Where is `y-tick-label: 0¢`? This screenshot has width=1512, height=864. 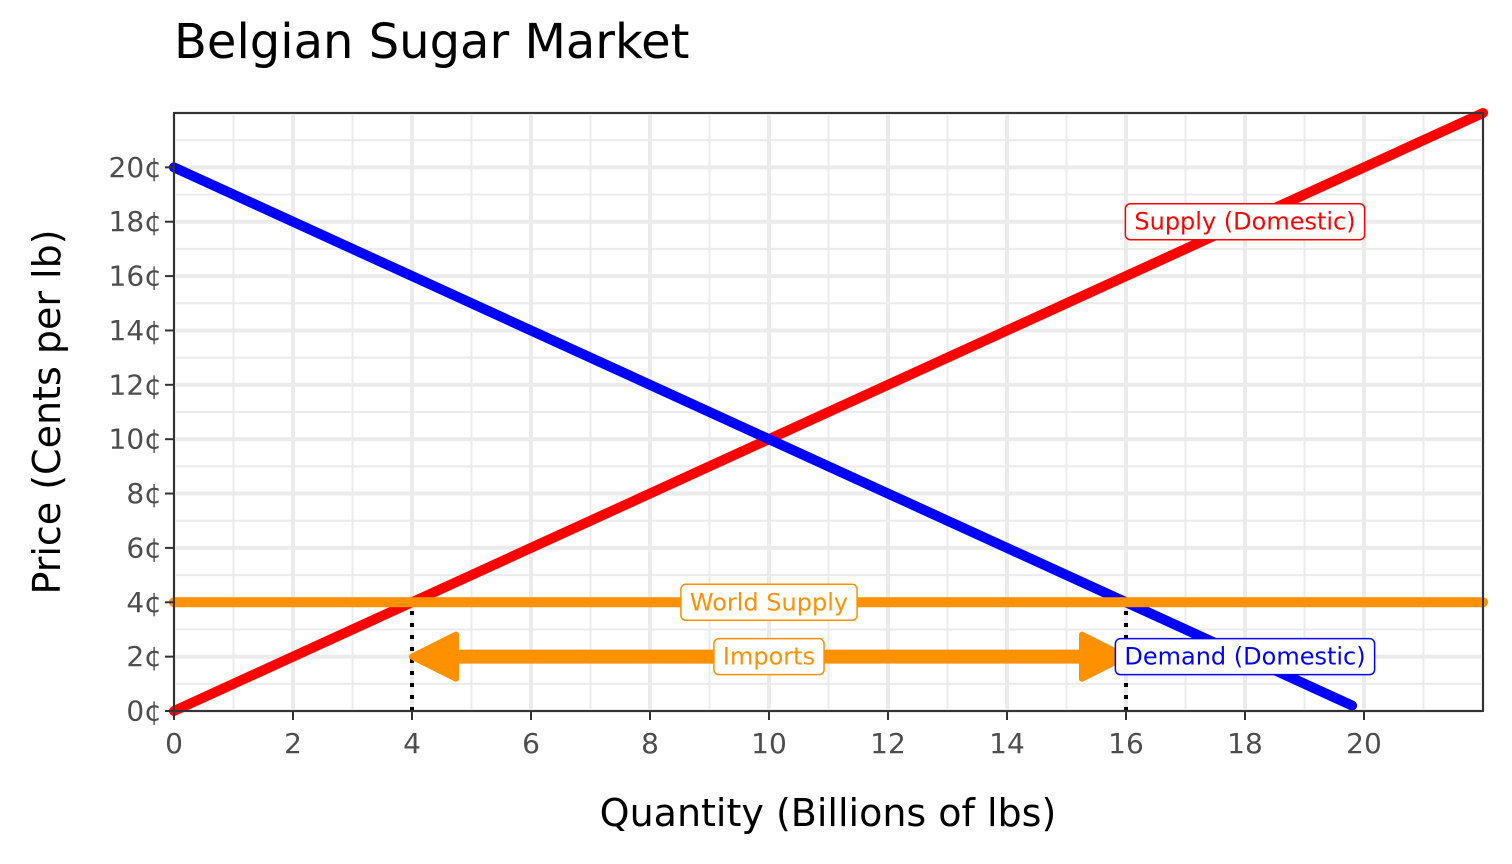
y-tick-label: 0¢ is located at coordinates (144, 711).